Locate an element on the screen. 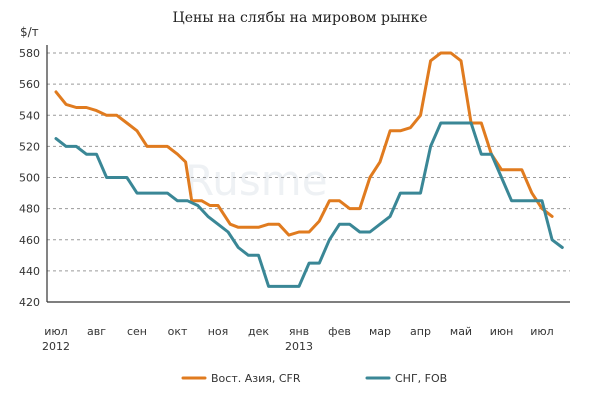 This screenshot has height=402, width=600. y-tick-label: 540 is located at coordinates (29, 115).